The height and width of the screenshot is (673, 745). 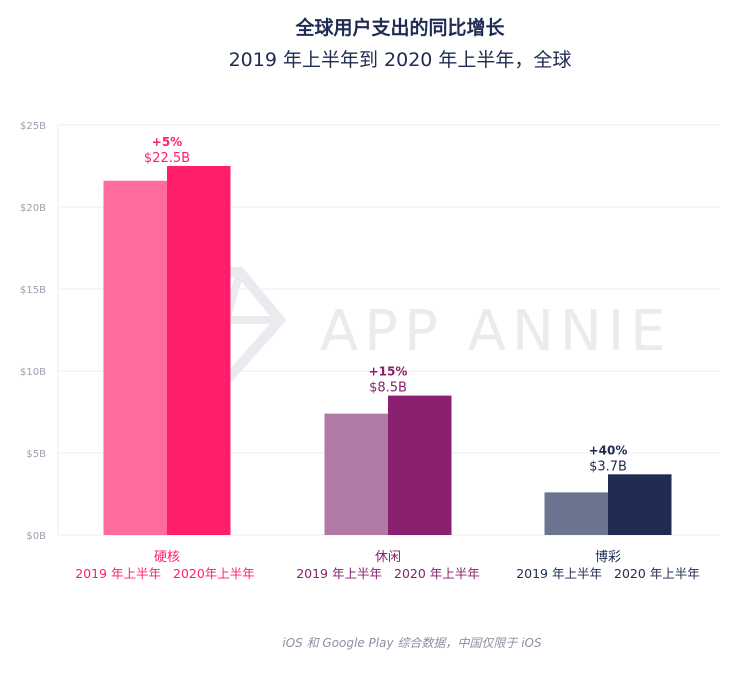 What do you see at coordinates (167, 557) in the screenshot?
I see `category-label: 硬核` at bounding box center [167, 557].